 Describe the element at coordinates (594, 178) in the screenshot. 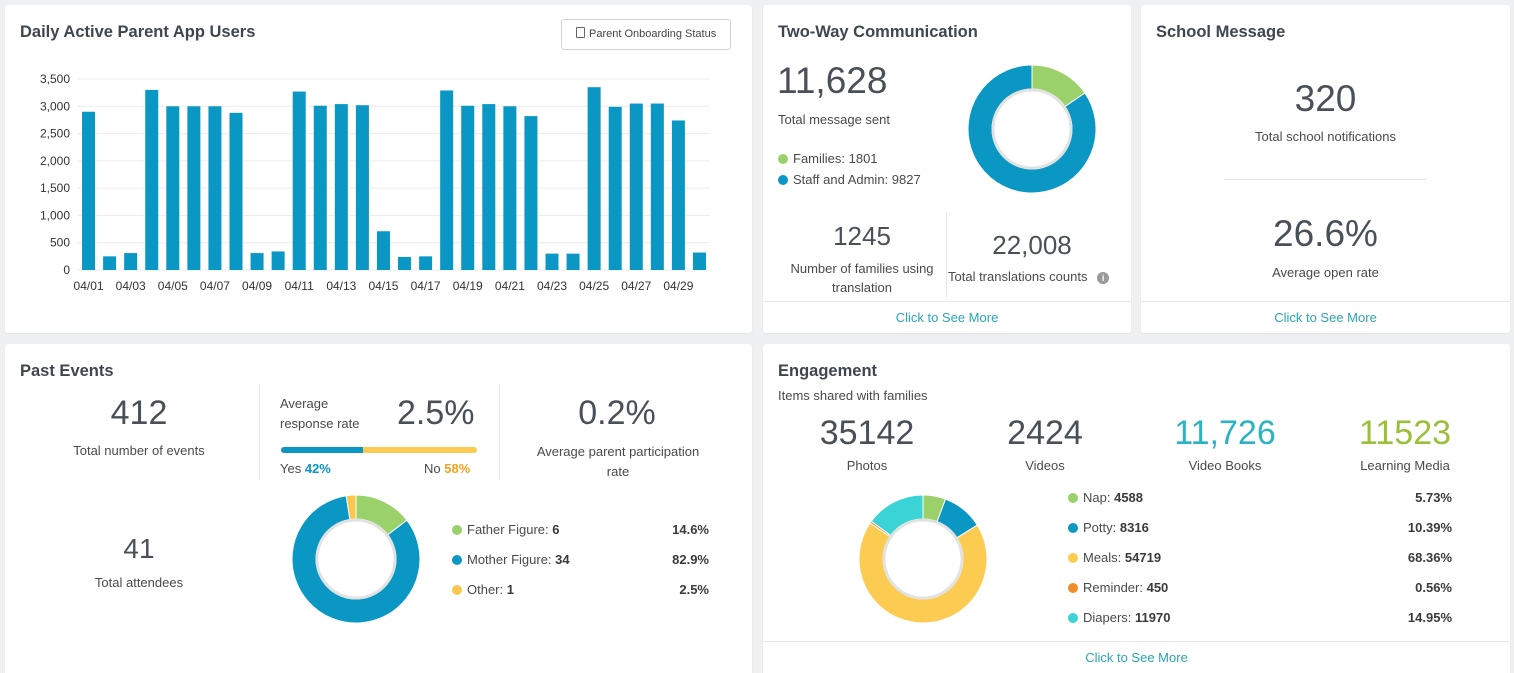

I see `bar-04/25` at that location.